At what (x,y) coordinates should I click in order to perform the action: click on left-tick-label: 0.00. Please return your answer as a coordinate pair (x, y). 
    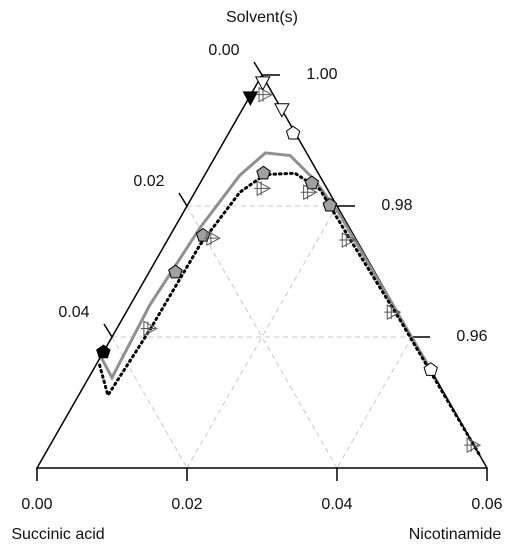
    Looking at the image, I should click on (223, 50).